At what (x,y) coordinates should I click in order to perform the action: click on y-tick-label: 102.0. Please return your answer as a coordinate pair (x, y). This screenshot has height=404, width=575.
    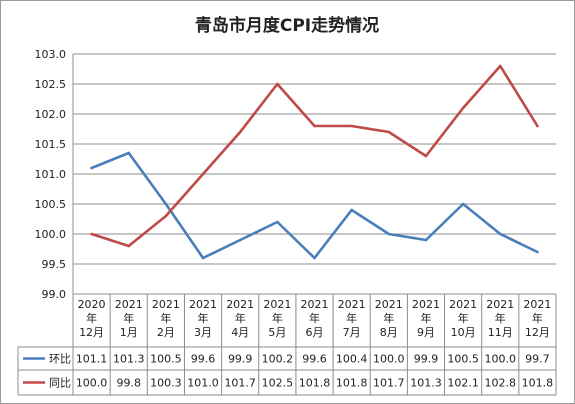
    Looking at the image, I should click on (51, 114).